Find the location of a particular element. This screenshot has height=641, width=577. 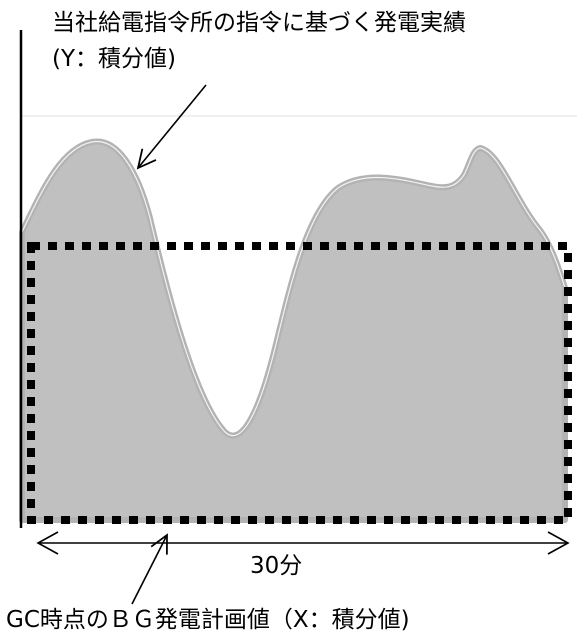

bg-plan-label: GC時点のＢＧ発電計画値（X：積分値) is located at coordinates (208, 620).